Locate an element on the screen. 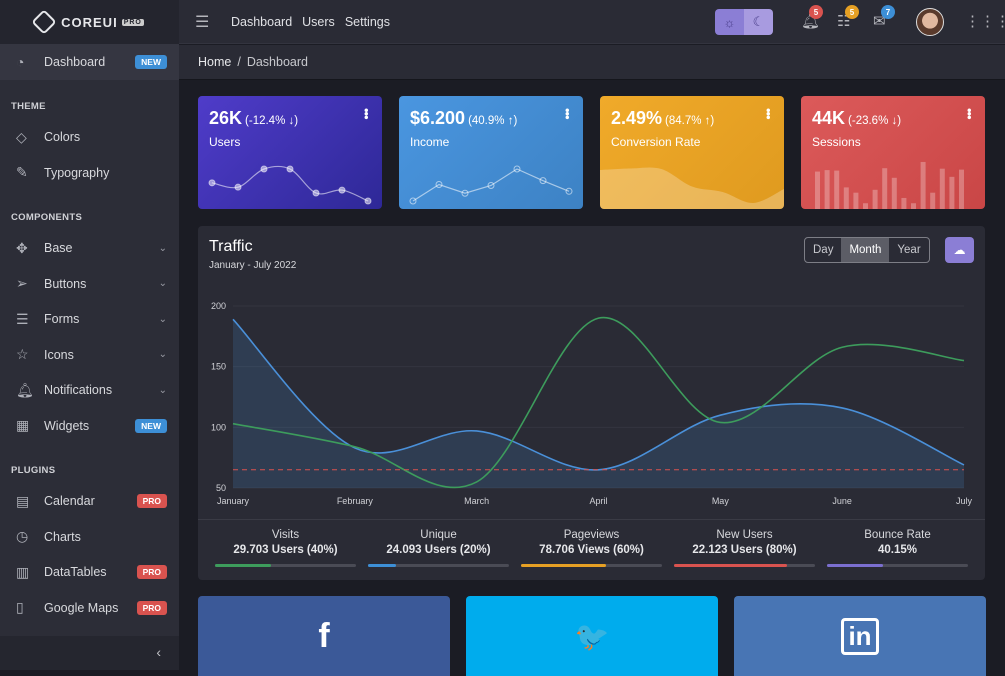 The image size is (1005, 676). stat-value: 40.15% is located at coordinates (897, 550).